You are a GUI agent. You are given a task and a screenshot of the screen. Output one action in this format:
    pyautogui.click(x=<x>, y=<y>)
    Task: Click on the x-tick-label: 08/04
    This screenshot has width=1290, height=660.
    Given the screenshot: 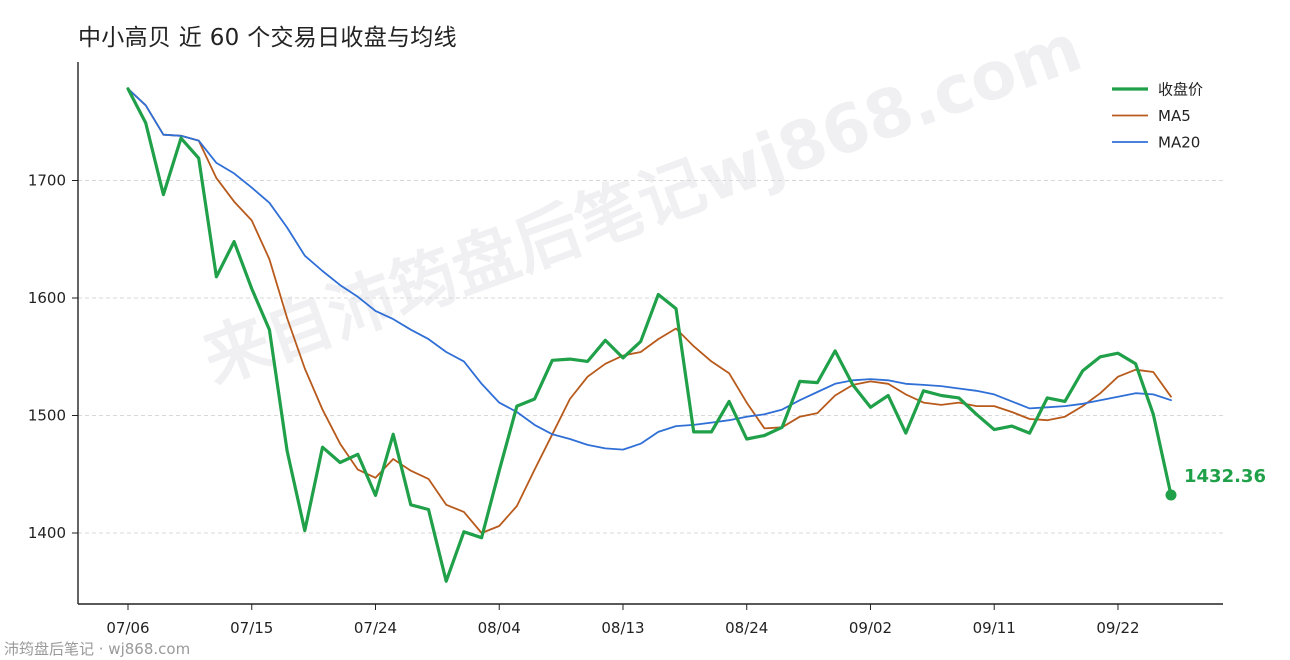 What is the action you would take?
    pyautogui.click(x=499, y=628)
    